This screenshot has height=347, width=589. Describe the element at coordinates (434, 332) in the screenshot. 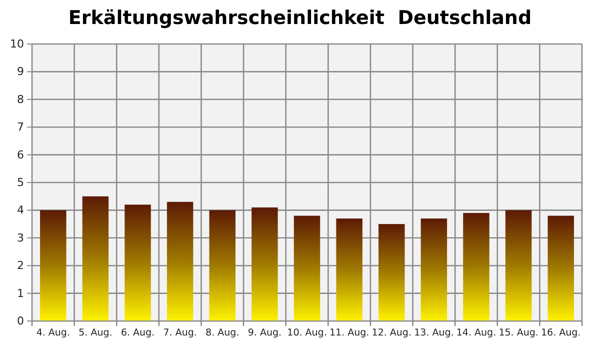

I see `x-tick-label: 13. Aug.` at that location.